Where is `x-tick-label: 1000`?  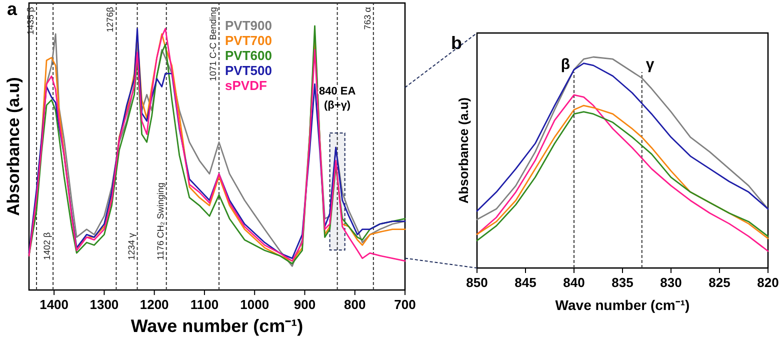
x-tick-label: 1000 is located at coordinates (255, 304).